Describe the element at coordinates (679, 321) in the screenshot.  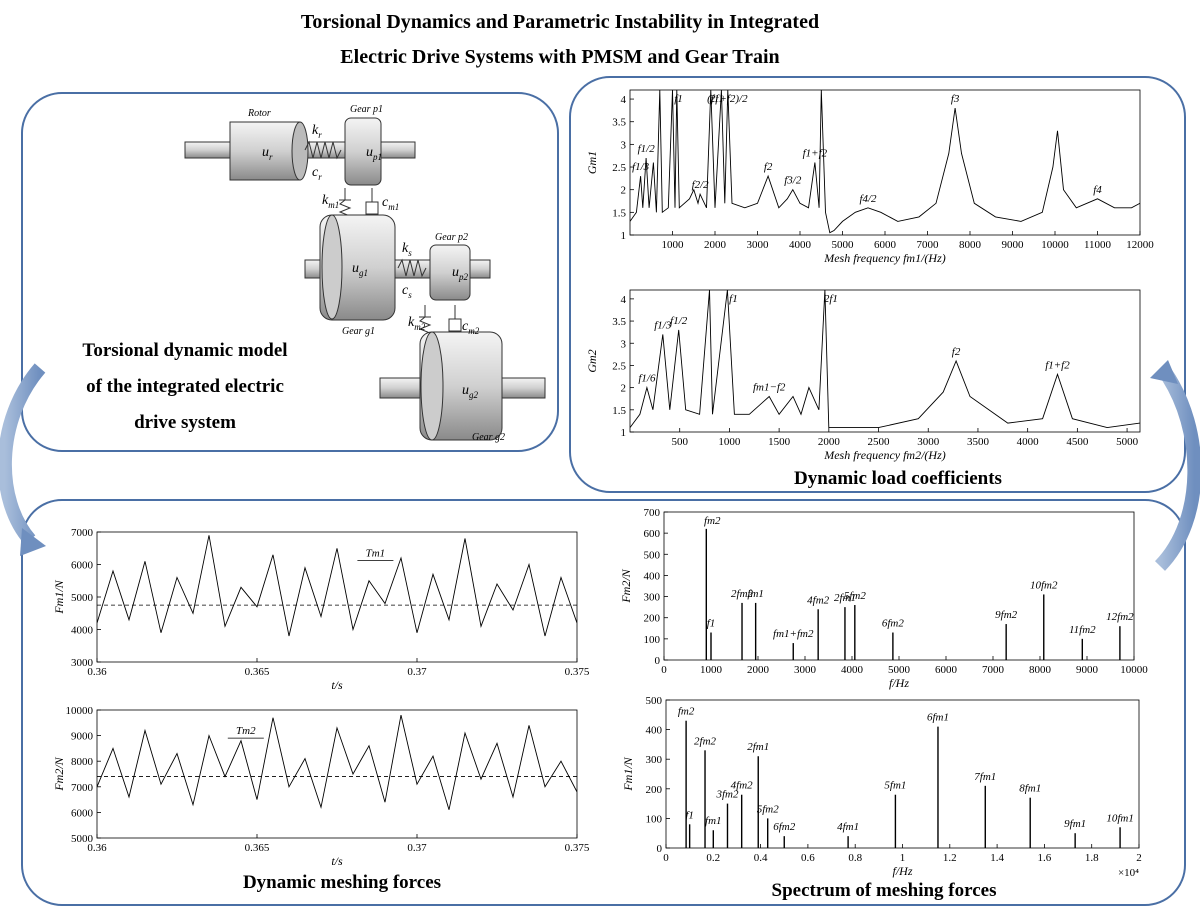
I see `peak-label: f1/2` at that location.